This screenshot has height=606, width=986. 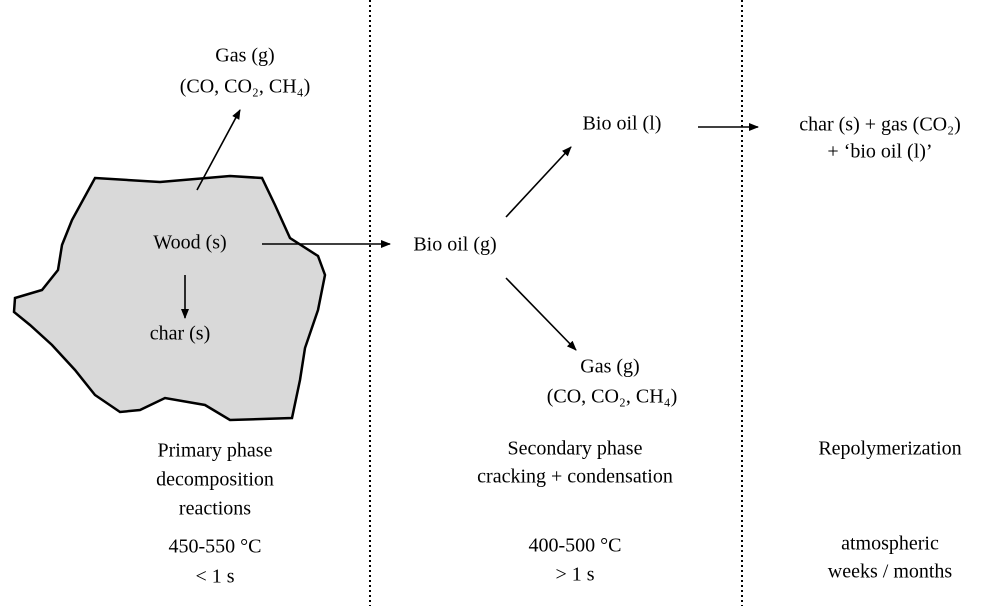 I want to click on phase-condition: < 1 s, so click(x=214, y=577).